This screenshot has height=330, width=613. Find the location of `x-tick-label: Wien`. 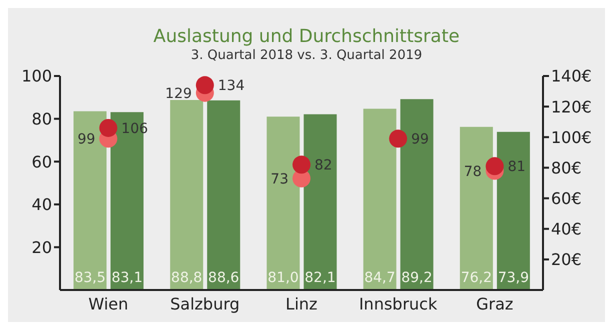

x-tick-label: Wien is located at coordinates (108, 304).